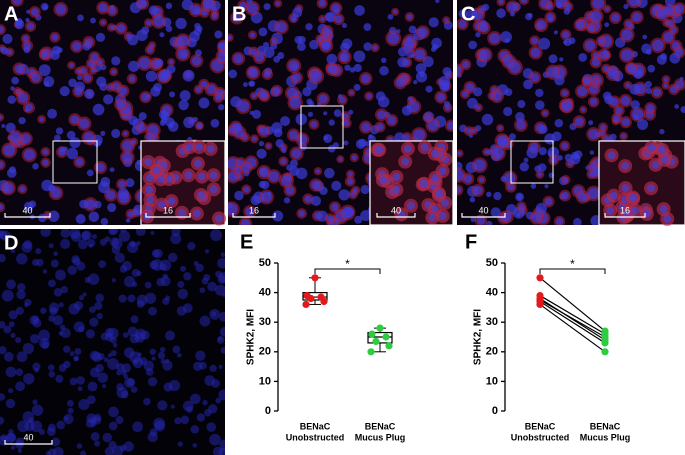 The width and height of the screenshot is (685, 455). What do you see at coordinates (572, 328) in the screenshot?
I see `pair-line` at bounding box center [572, 328].